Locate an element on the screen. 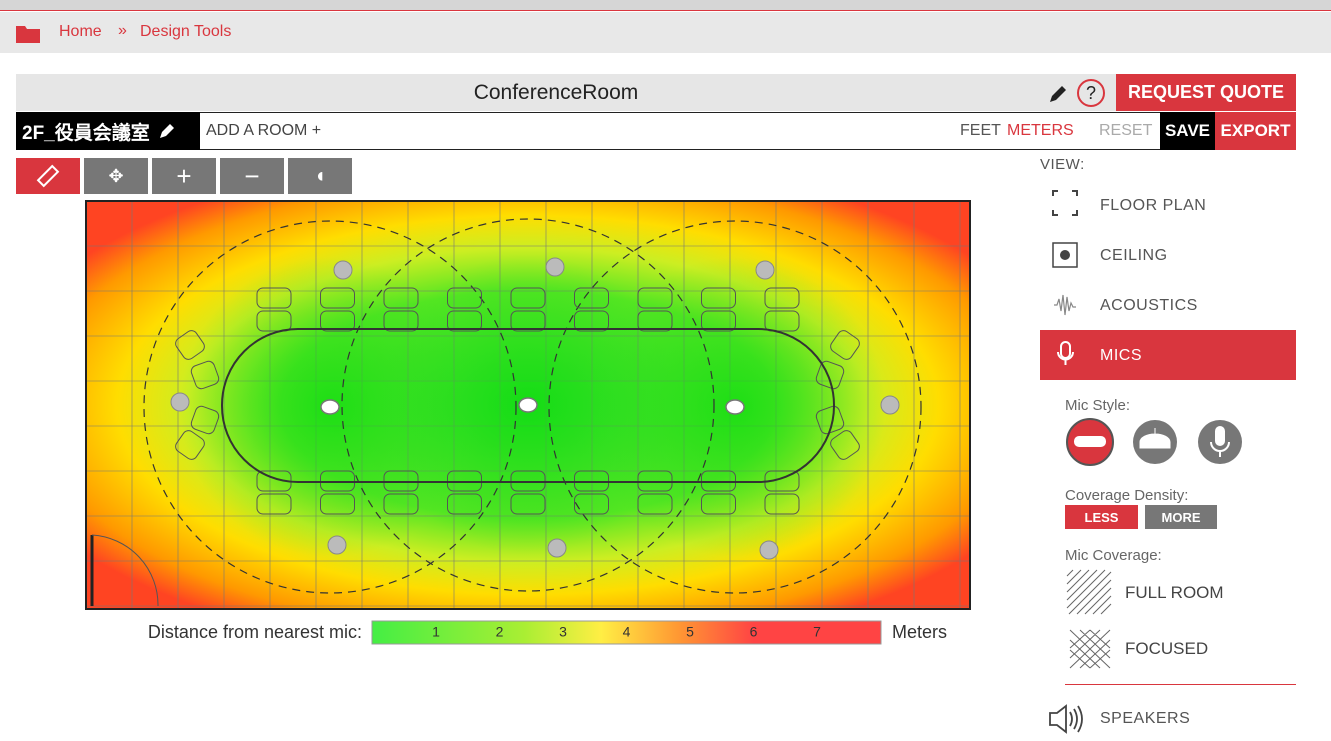  distance-scale is located at coordinates (626, 632).